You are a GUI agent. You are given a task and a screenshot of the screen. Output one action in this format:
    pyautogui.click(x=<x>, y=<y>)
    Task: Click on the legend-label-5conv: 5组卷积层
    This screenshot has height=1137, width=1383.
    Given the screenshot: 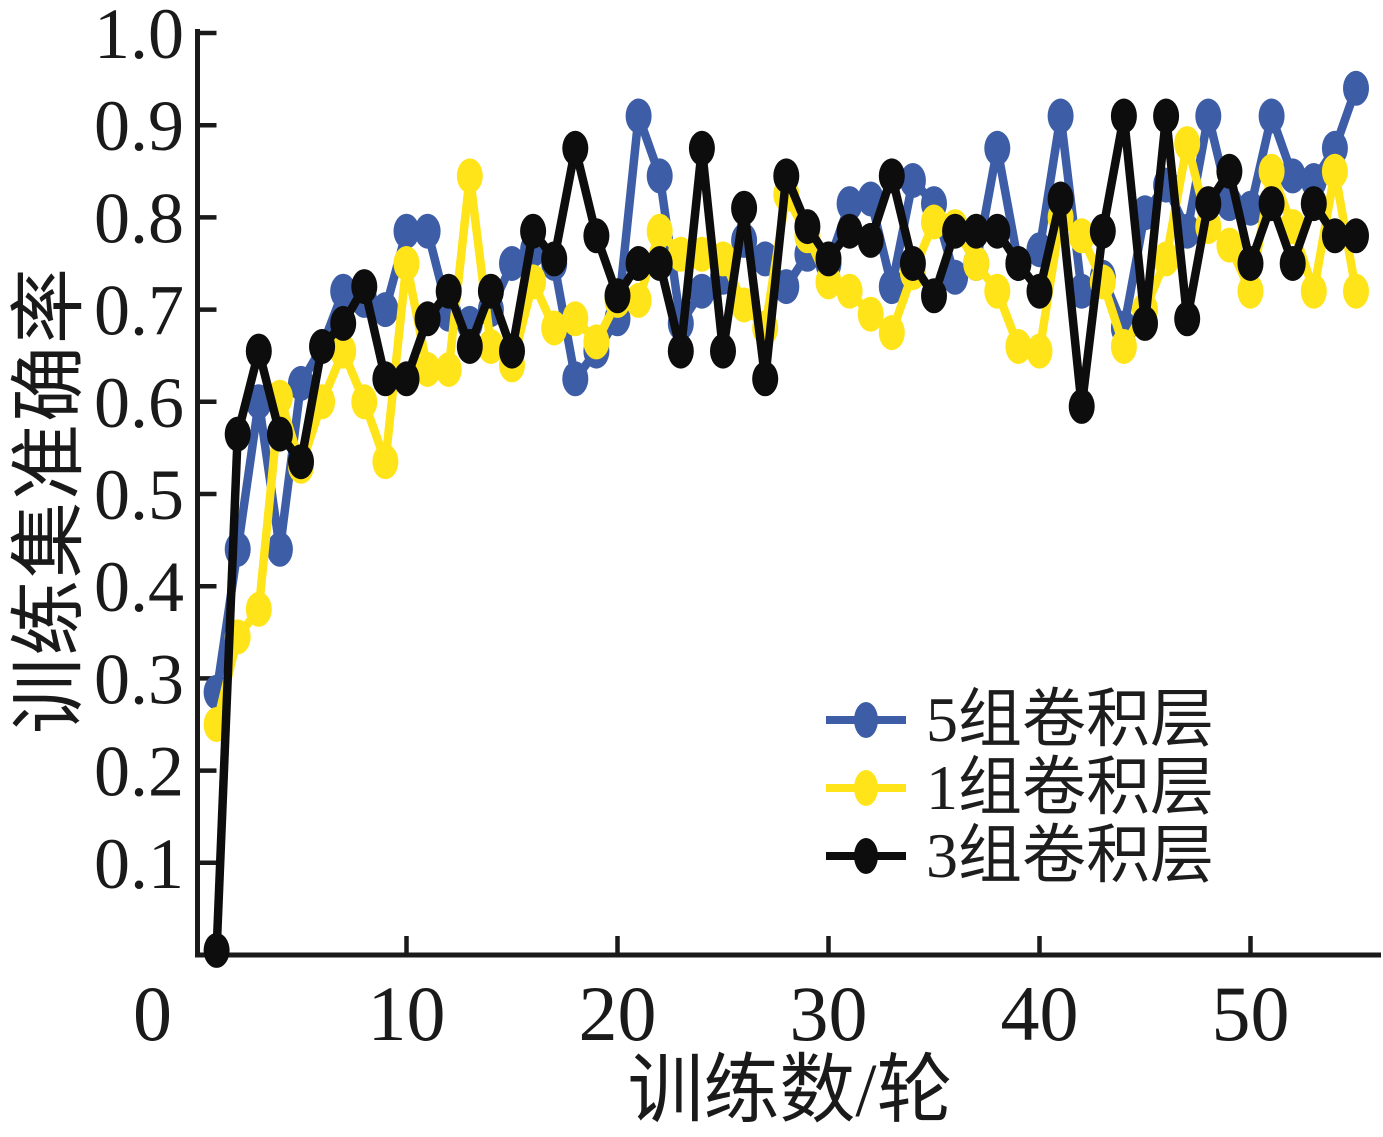 What is the action you would take?
    pyautogui.click(x=1070, y=719)
    